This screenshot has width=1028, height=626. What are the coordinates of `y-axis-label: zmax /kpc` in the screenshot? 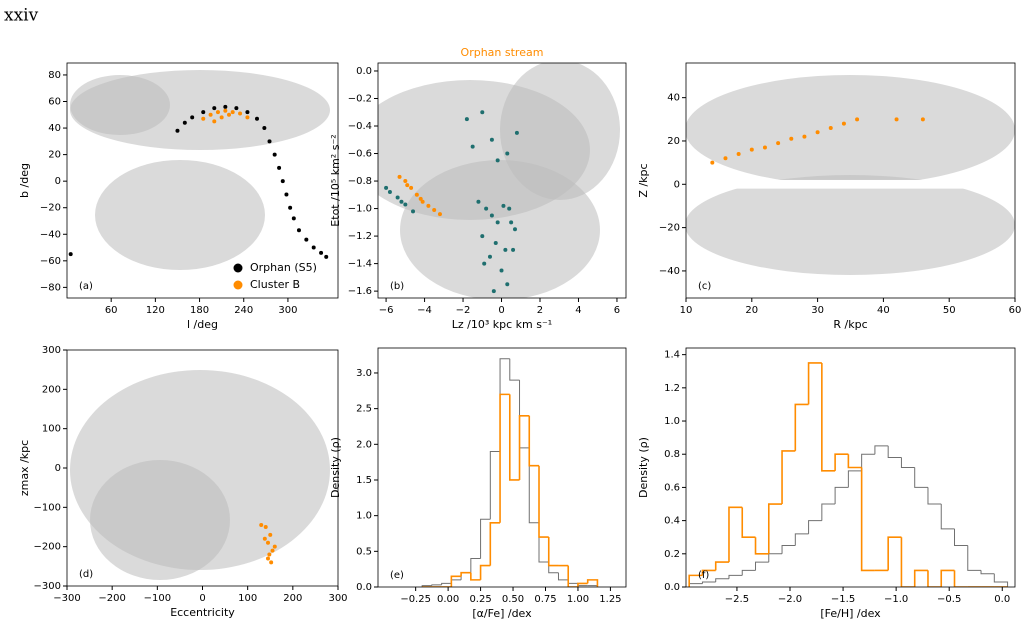 It's located at (24, 468).